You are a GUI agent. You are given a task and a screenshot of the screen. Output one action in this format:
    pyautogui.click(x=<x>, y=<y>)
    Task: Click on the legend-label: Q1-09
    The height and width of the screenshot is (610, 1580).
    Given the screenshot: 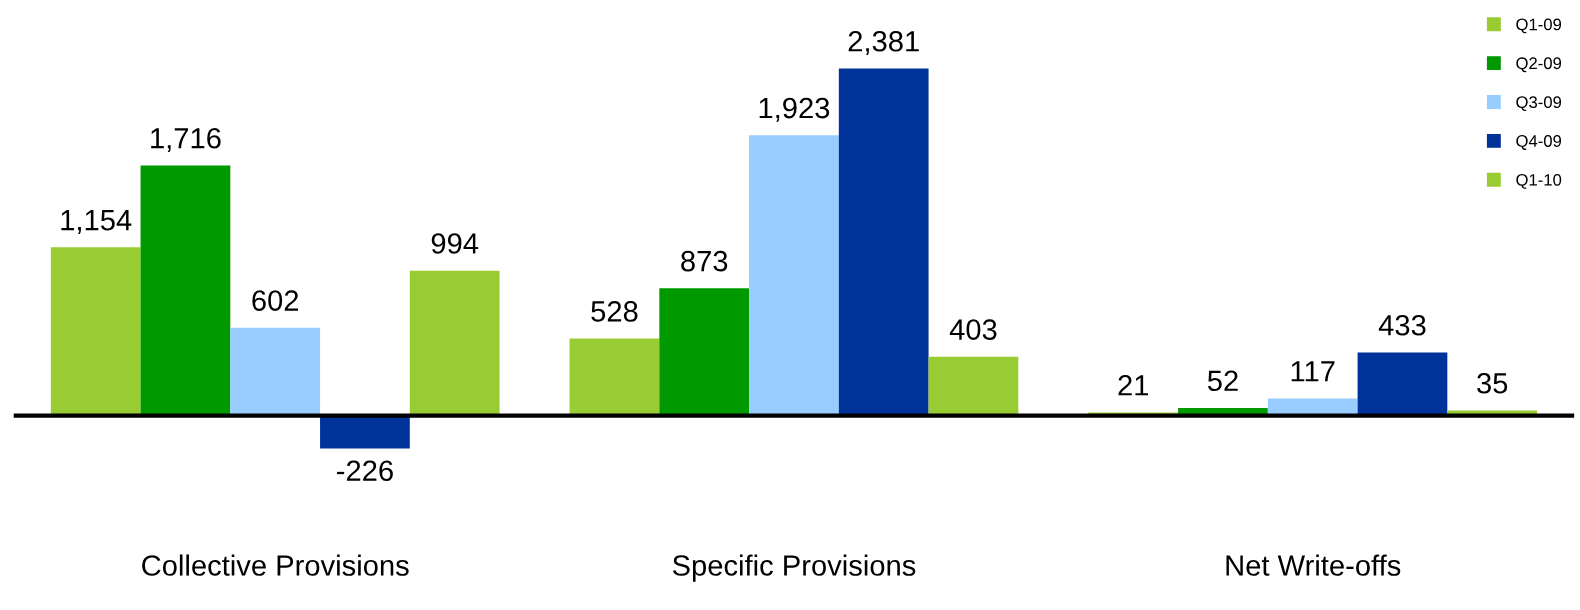 What is the action you would take?
    pyautogui.click(x=1539, y=26)
    